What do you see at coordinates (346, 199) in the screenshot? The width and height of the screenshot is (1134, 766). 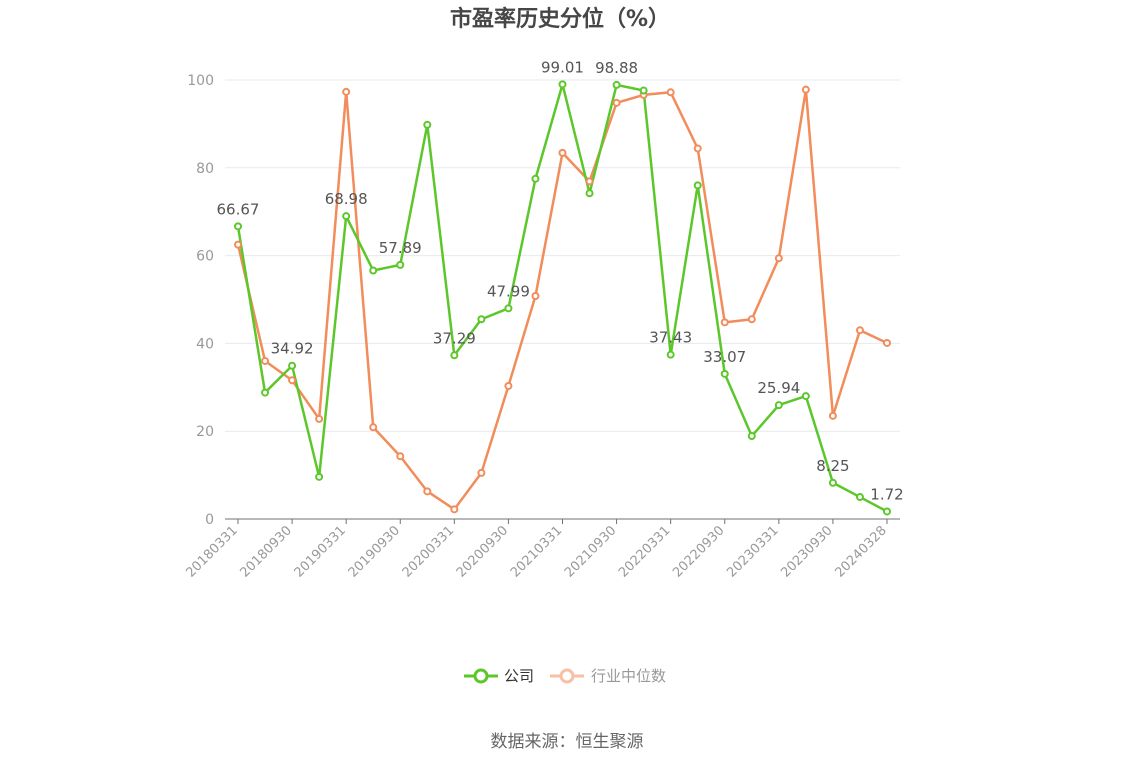 I see `data-label: 68.98` at bounding box center [346, 199].